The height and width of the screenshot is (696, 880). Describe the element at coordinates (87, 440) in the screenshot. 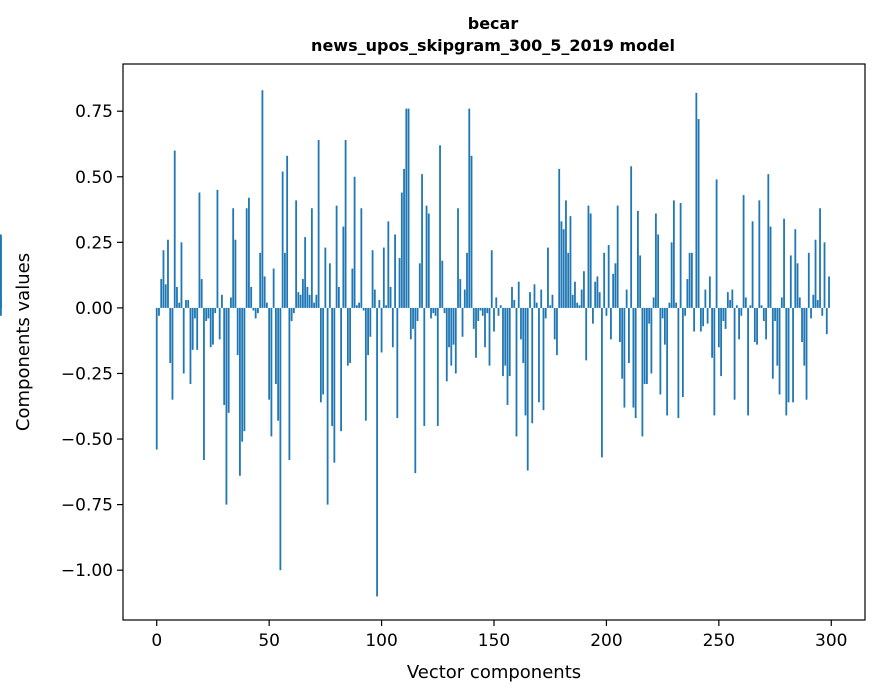

I see `y-tick-label: −0.50` at that location.